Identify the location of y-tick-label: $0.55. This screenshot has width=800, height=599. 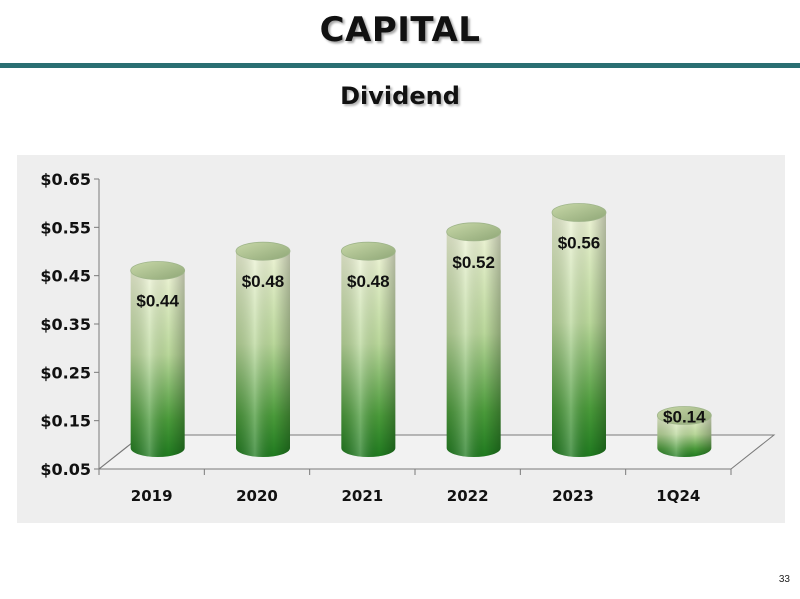
(65, 227).